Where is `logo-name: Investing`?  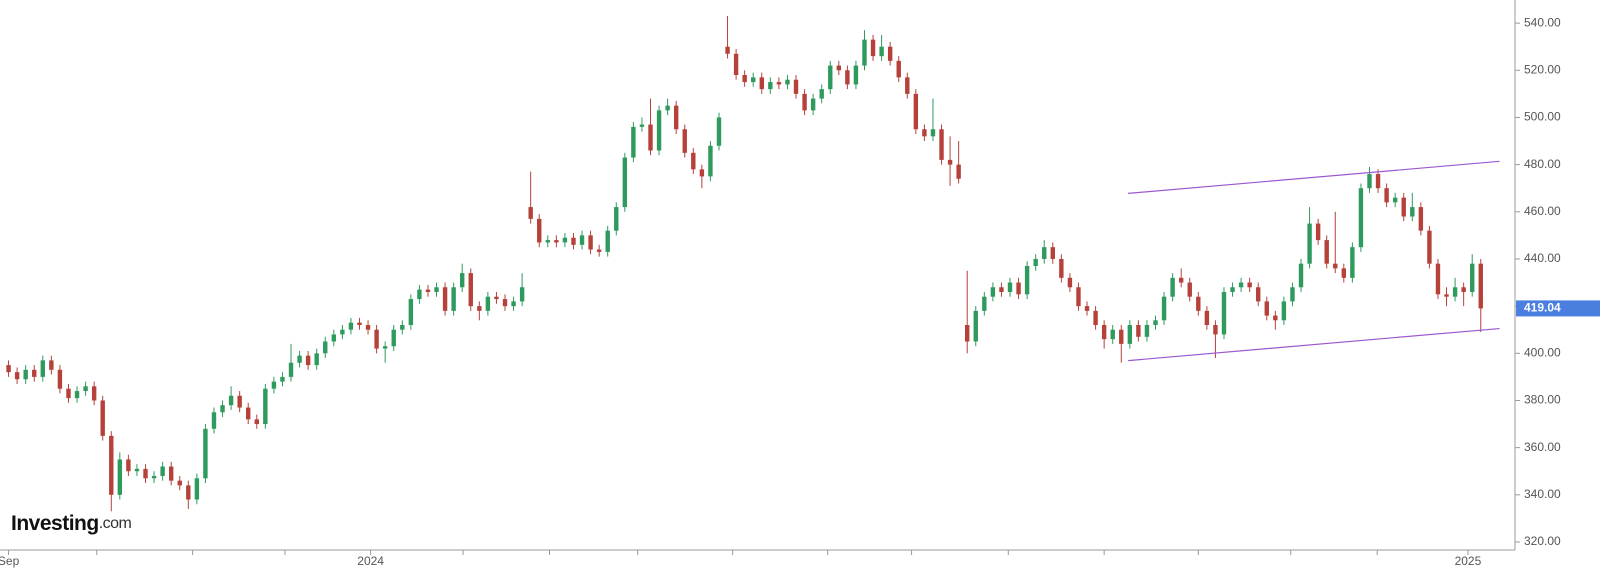 logo-name: Investing is located at coordinates (55, 523).